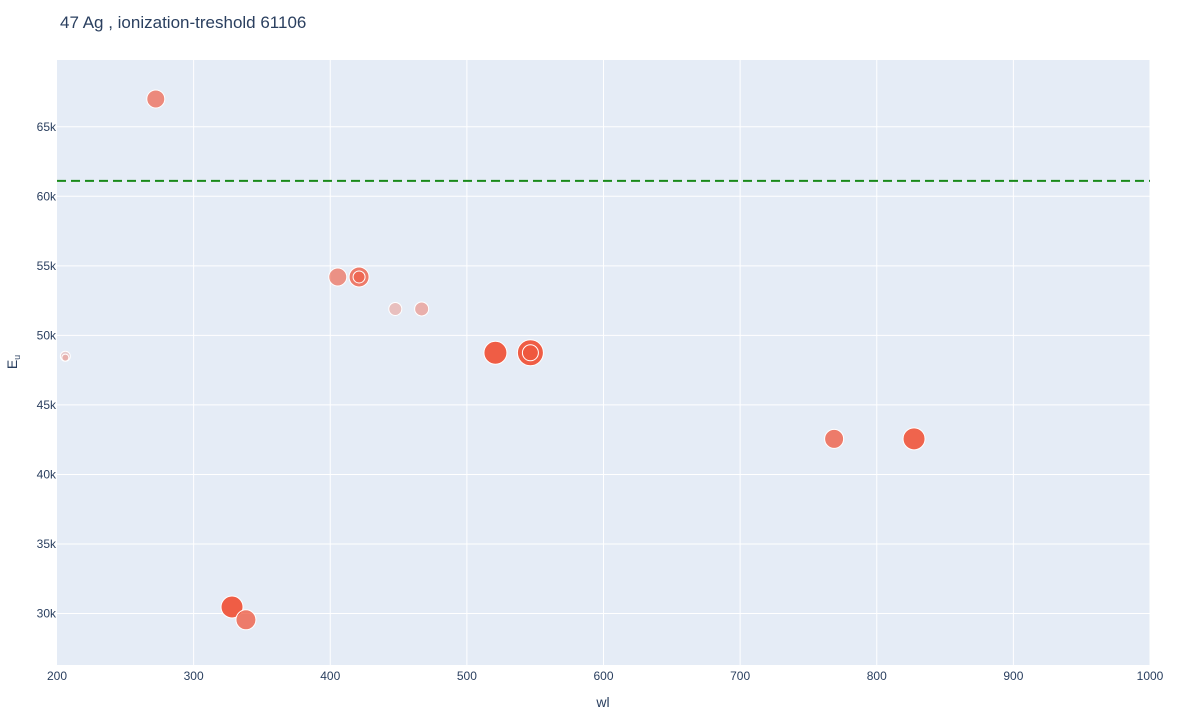  I want to click on x-tick-label: 400, so click(330, 676).